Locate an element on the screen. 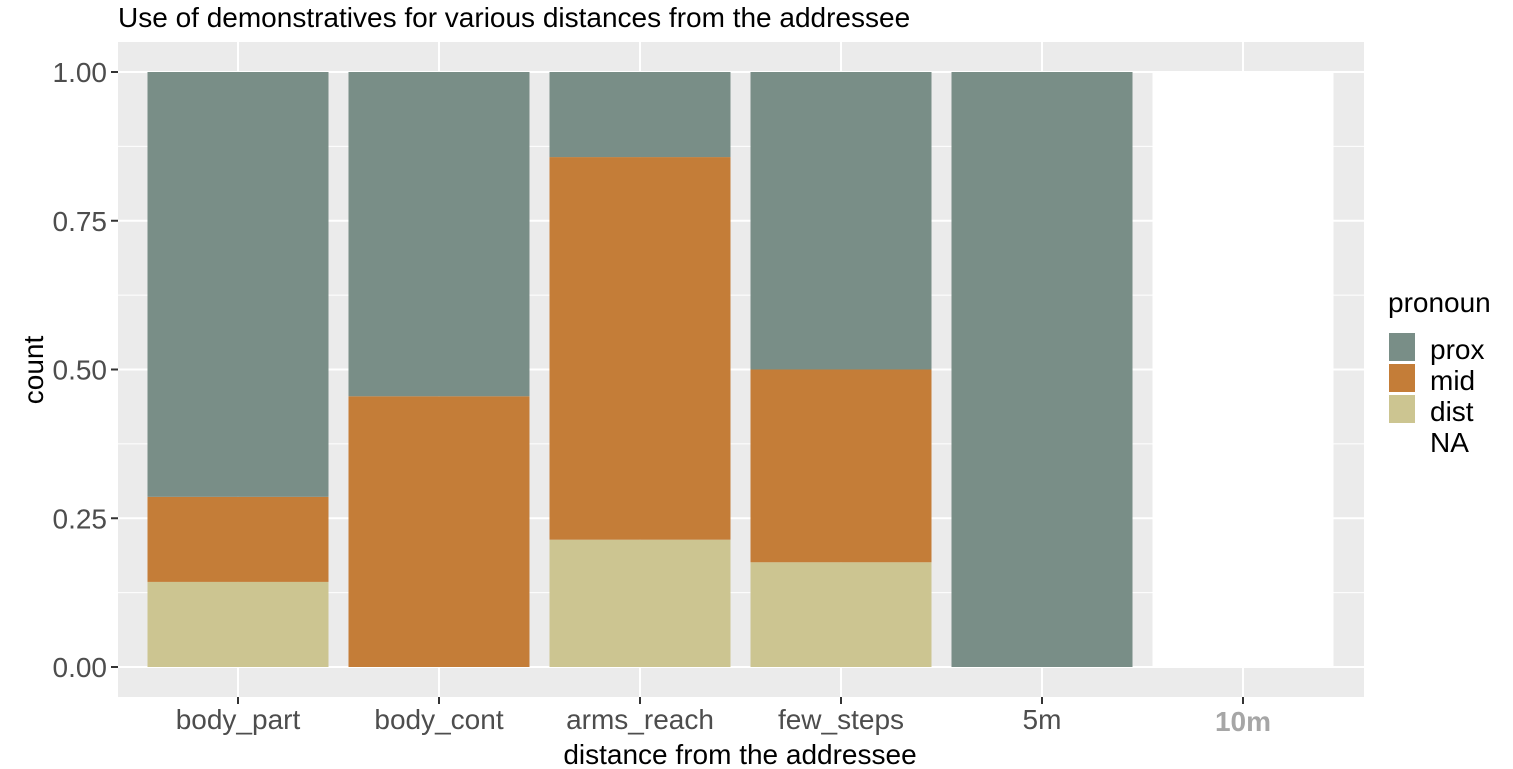  bar-arms_reach-dist is located at coordinates (640, 603).